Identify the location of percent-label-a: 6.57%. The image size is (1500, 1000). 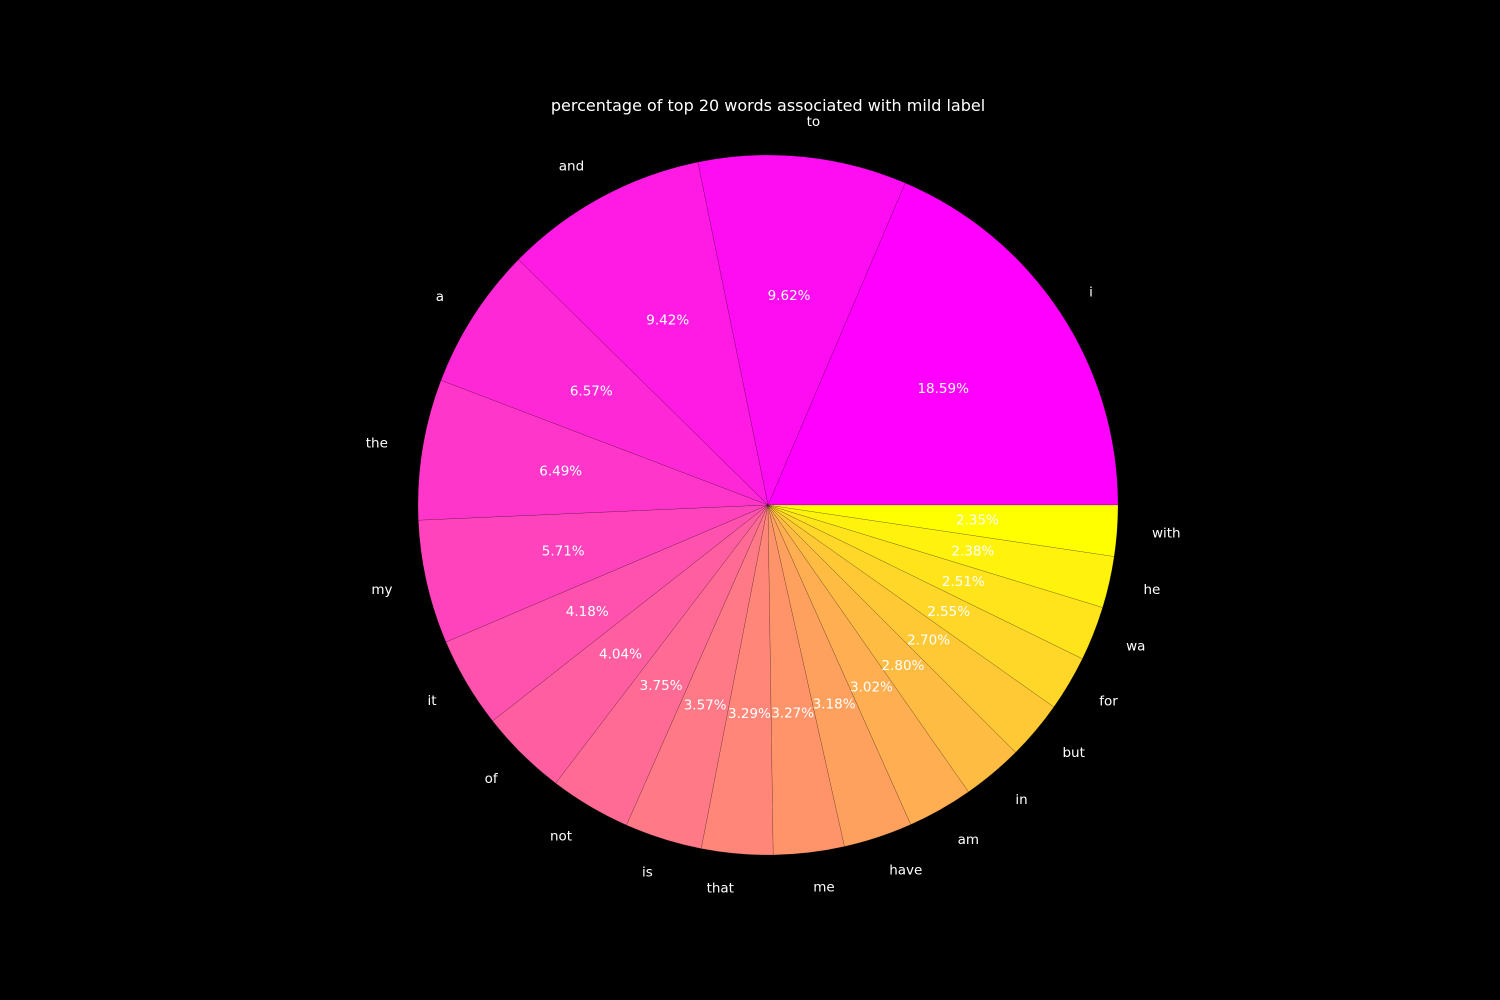
(591, 392).